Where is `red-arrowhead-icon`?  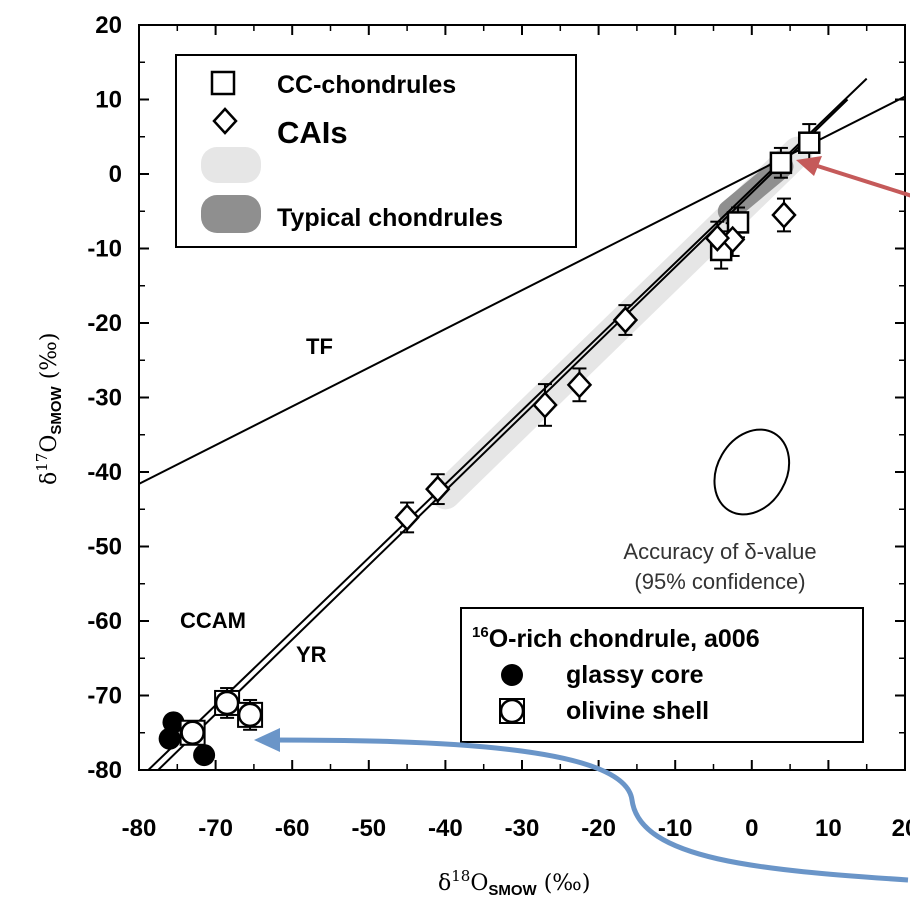
red-arrowhead-icon is located at coordinates (809, 166).